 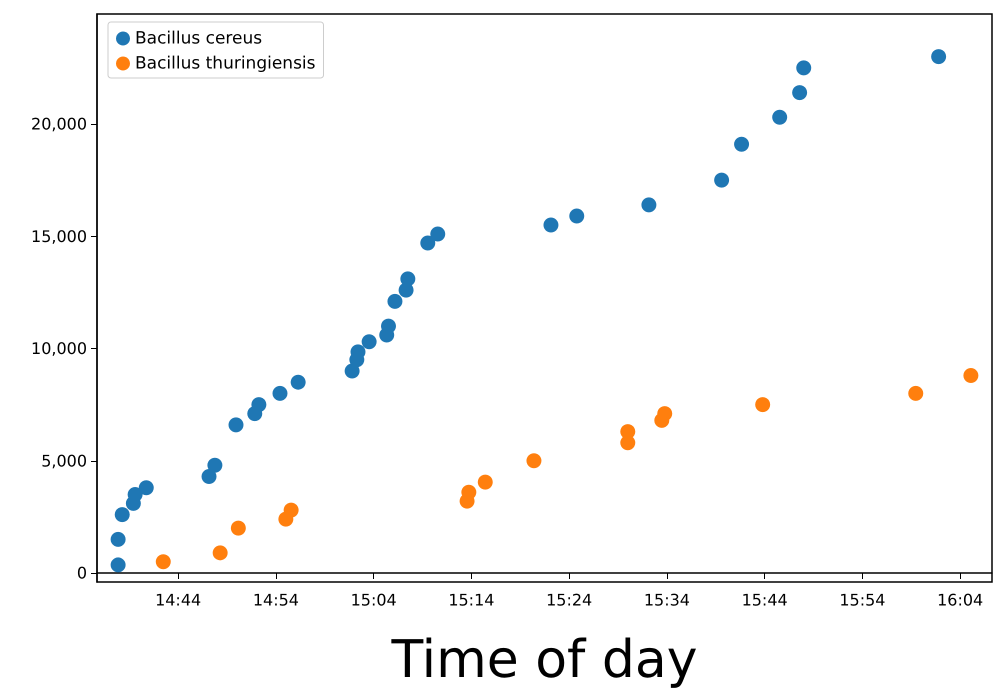 I want to click on x-tick-label: 15:24, so click(x=569, y=600).